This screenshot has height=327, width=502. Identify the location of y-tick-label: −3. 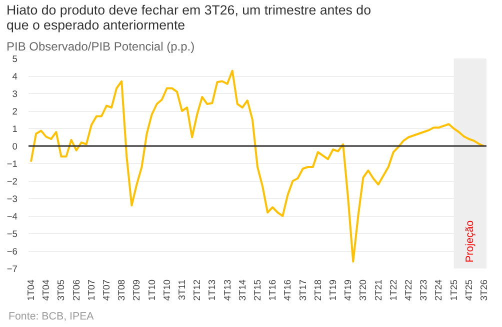
(12, 199).